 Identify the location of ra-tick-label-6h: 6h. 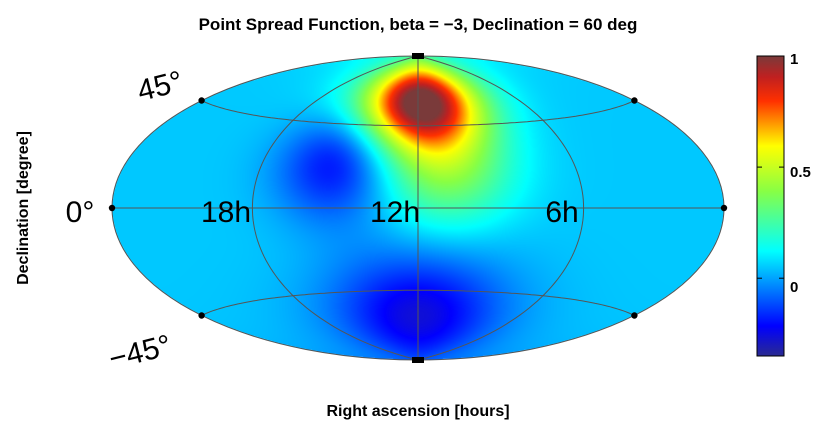
(561, 212).